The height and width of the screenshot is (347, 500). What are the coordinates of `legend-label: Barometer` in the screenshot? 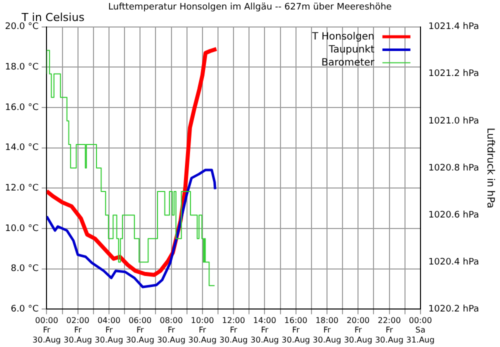 It's located at (348, 62).